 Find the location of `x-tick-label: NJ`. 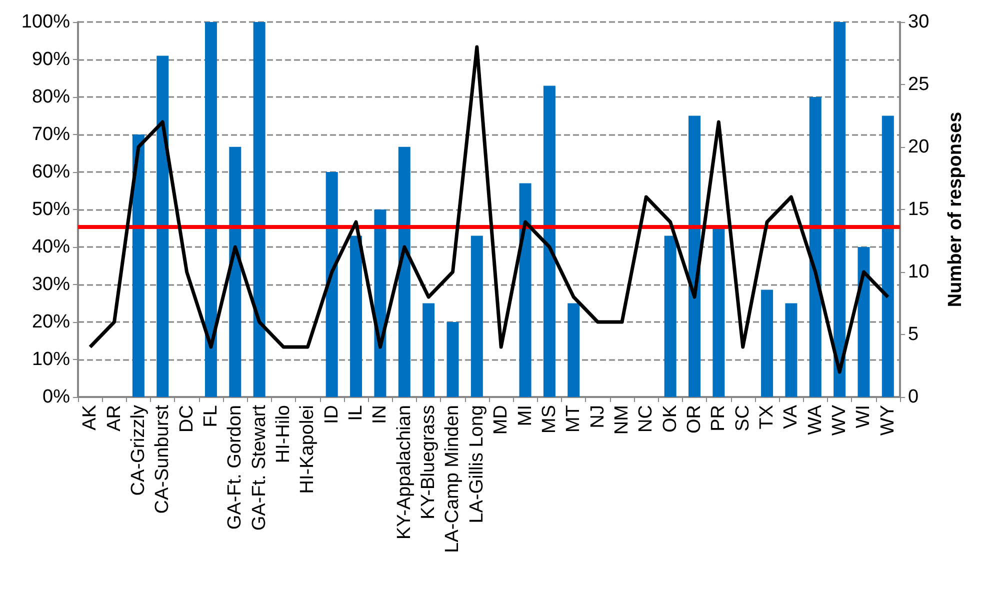

x-tick-label: NJ is located at coordinates (597, 416).